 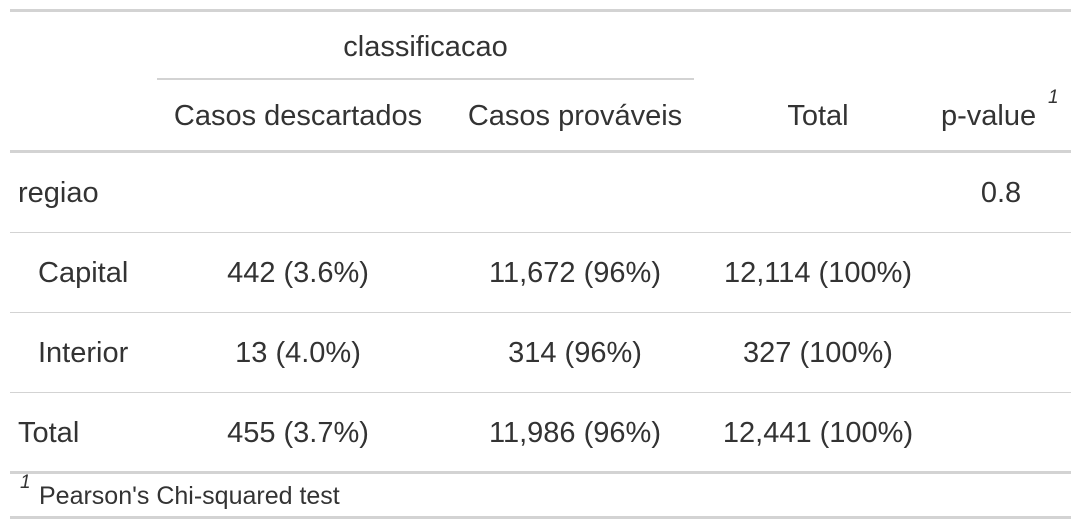 What do you see at coordinates (540, 10) in the screenshot?
I see `table-top-border` at bounding box center [540, 10].